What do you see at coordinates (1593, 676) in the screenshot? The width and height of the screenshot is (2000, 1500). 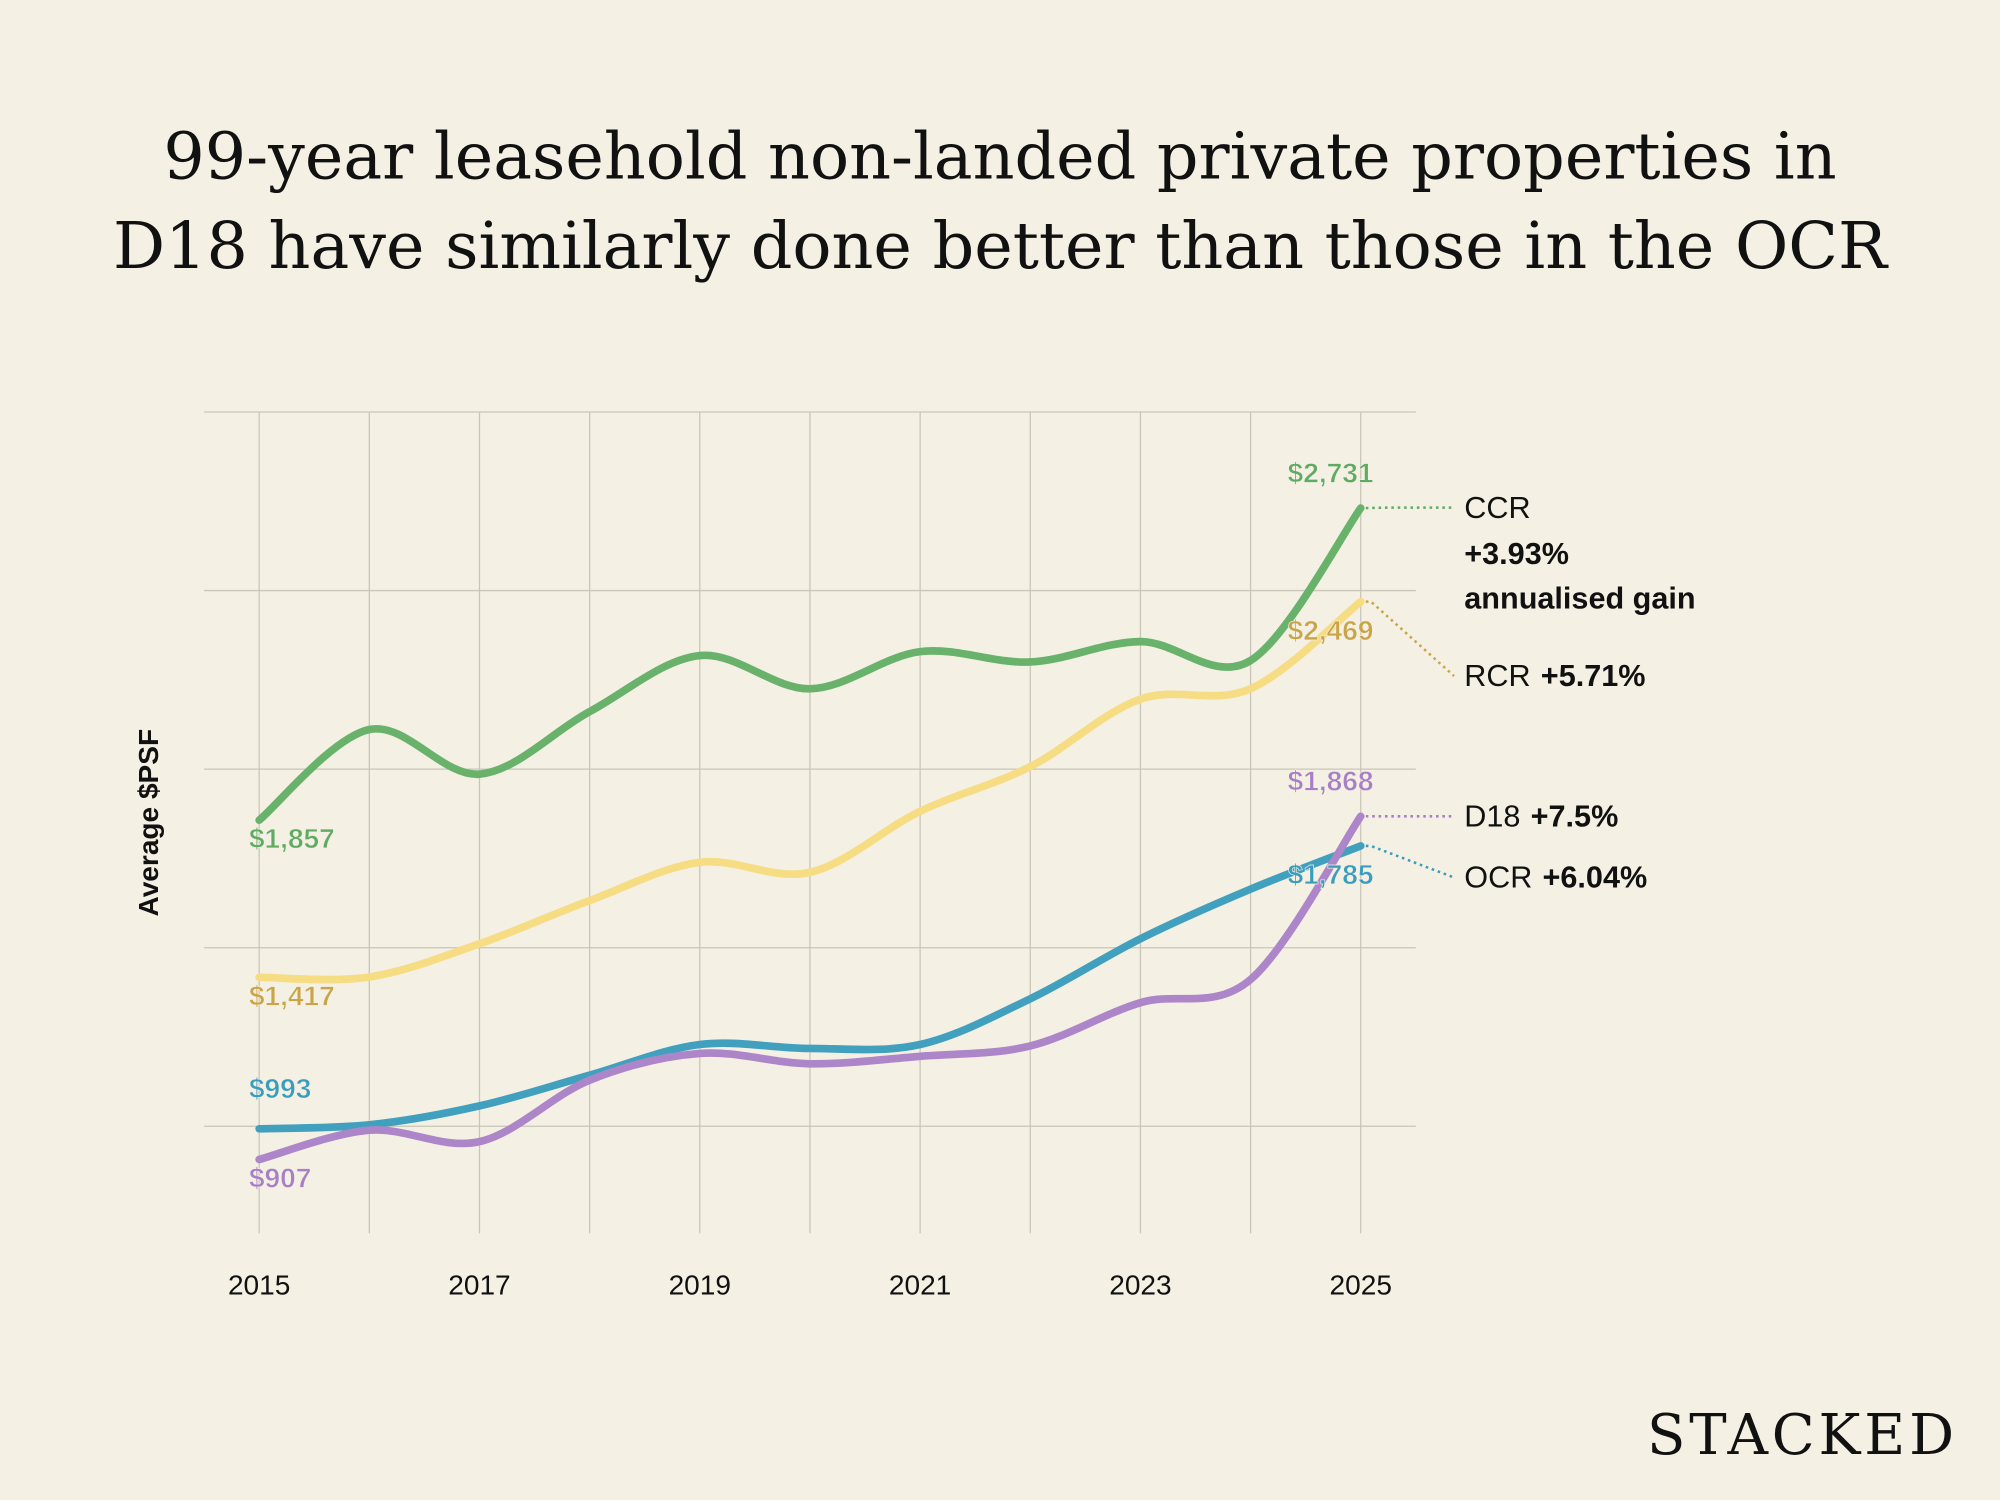 I see `legend-gain: +5.71%` at bounding box center [1593, 676].